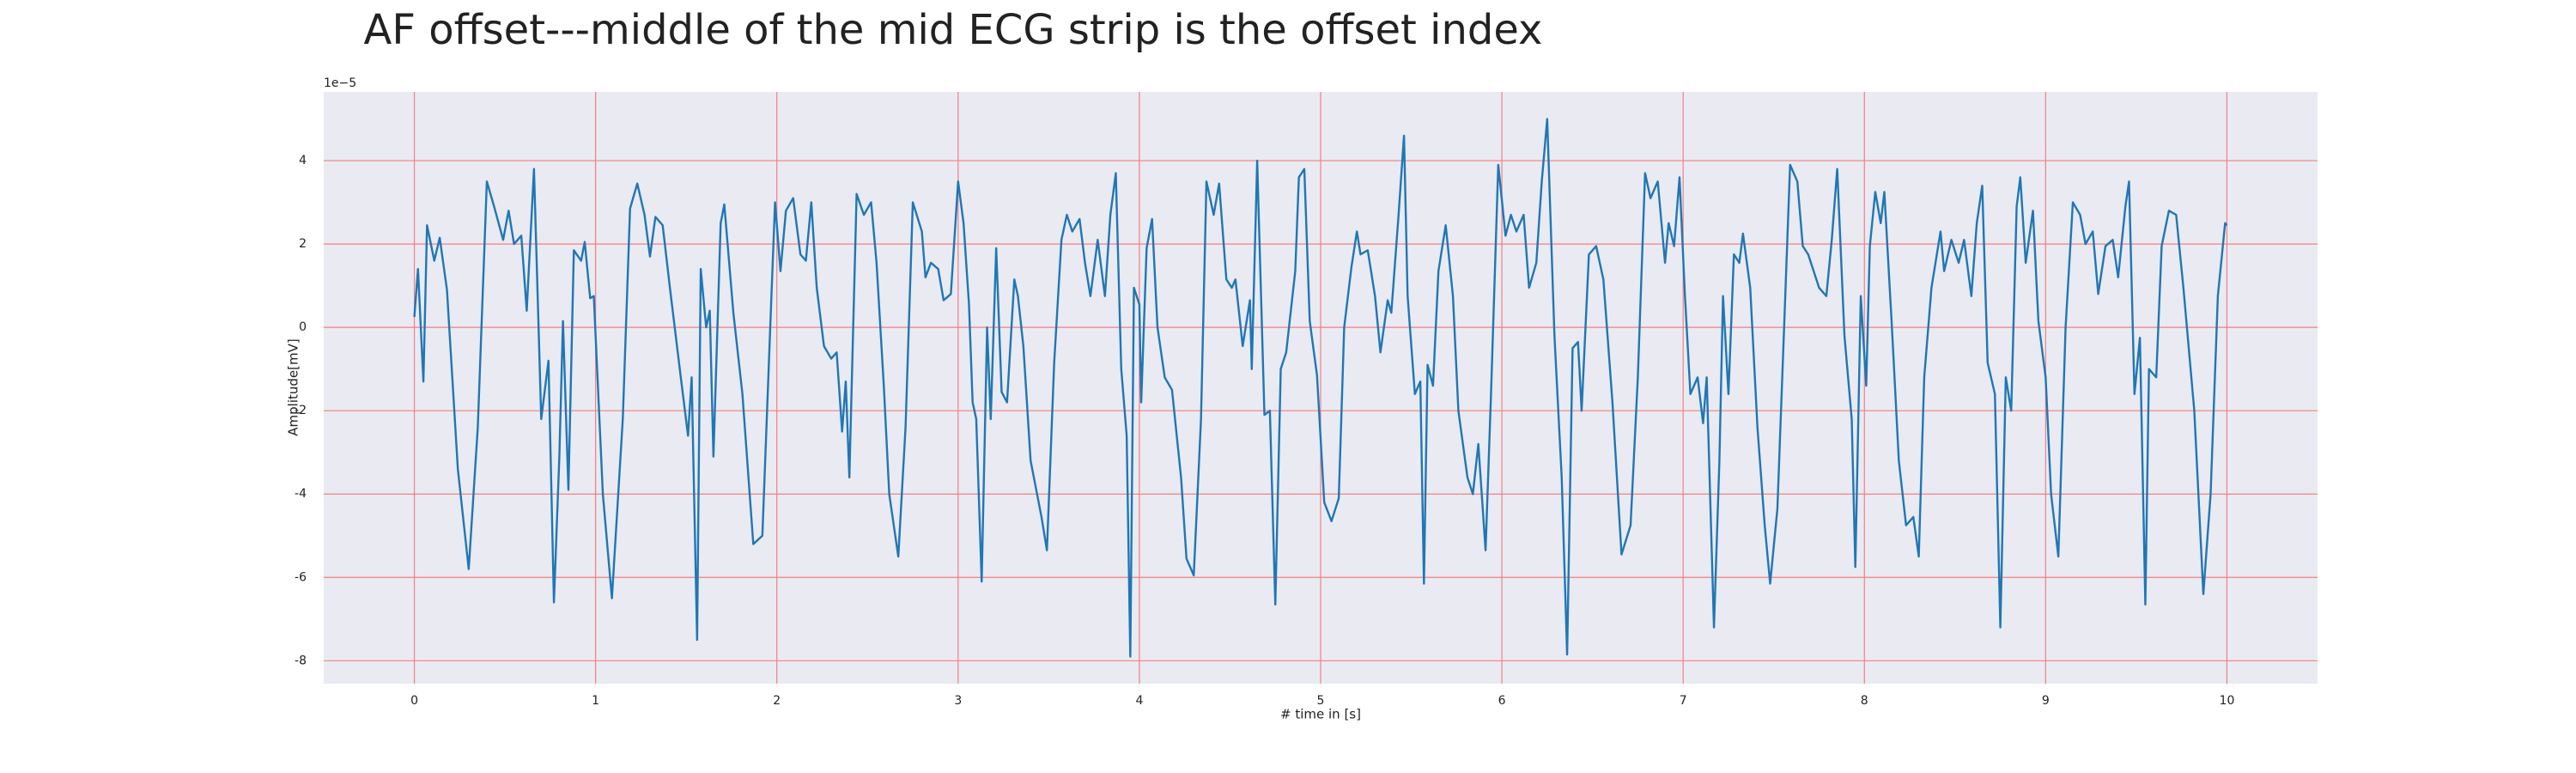 The image size is (2576, 773). What do you see at coordinates (958, 701) in the screenshot?
I see `x-tick-label: 3` at bounding box center [958, 701].